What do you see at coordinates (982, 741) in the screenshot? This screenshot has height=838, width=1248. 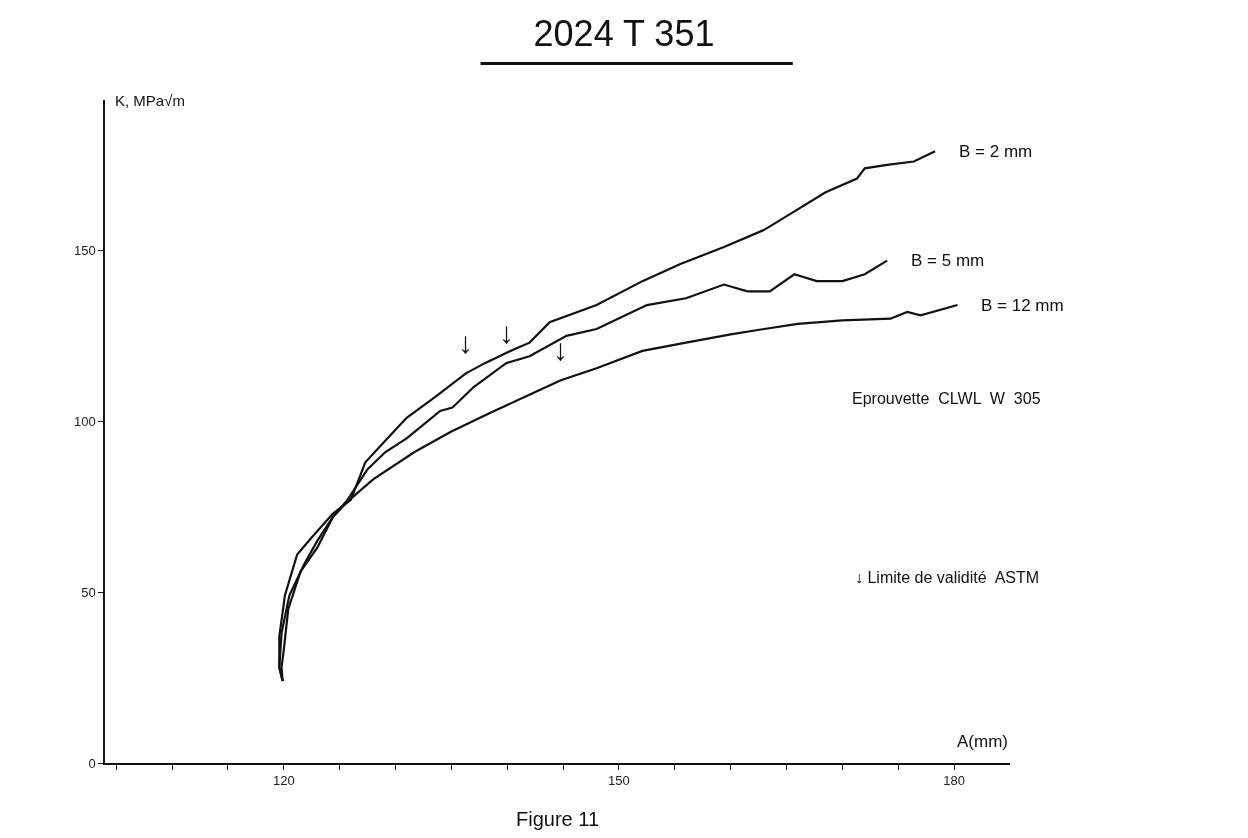 I see `x-axis-title: A(mm)` at bounding box center [982, 741].